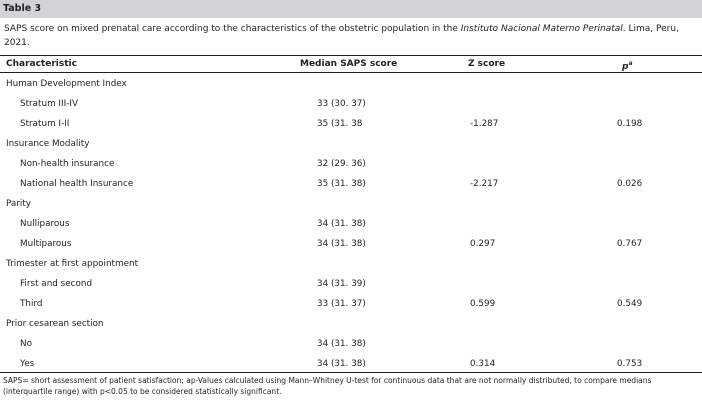 The width and height of the screenshot is (702, 400). What do you see at coordinates (72, 264) in the screenshot?
I see `group-label: Trimester at first appointment` at bounding box center [72, 264].